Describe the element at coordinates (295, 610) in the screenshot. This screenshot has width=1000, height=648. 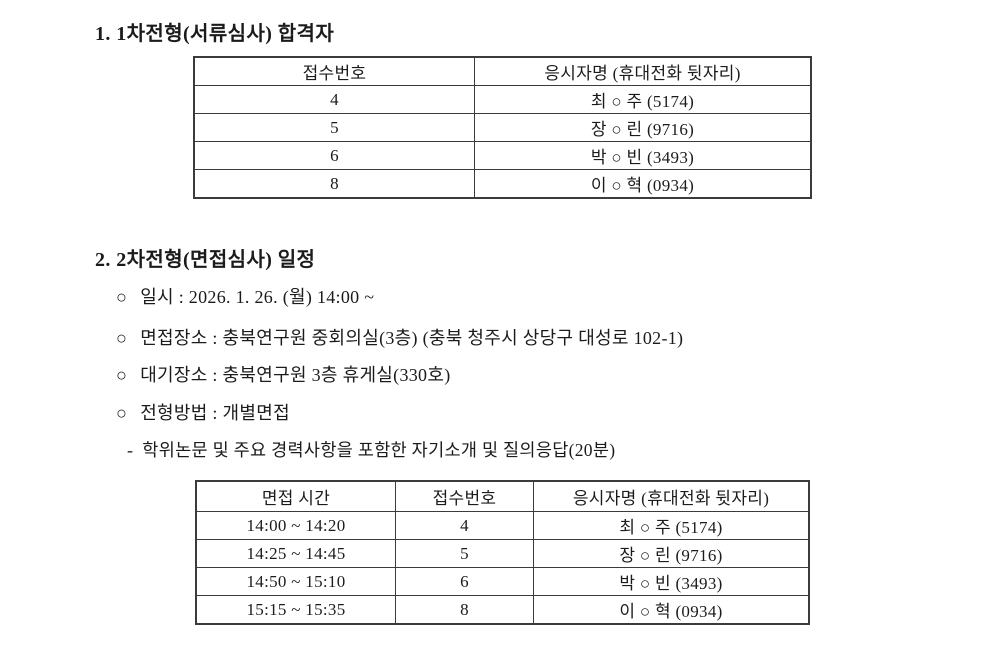
I see `cell-interview-time: 15:15 ~ 15:35` at that location.